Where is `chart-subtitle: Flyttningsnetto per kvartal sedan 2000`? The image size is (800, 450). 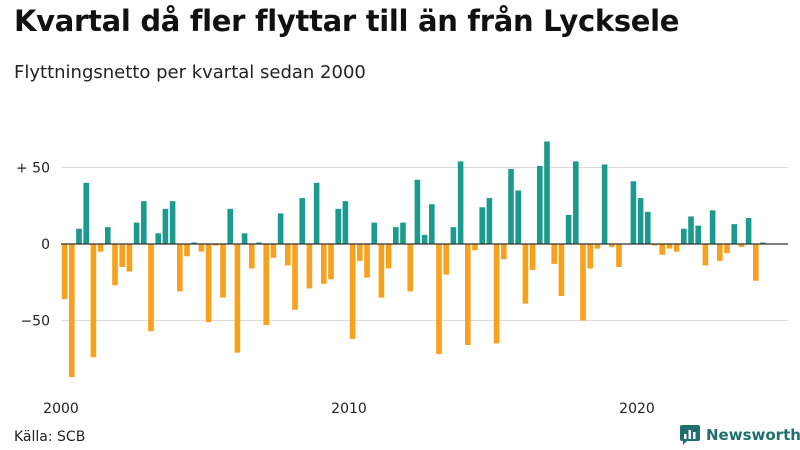
chart-subtitle: Flyttningsnetto per kvartal sedan 2000 is located at coordinates (190, 72).